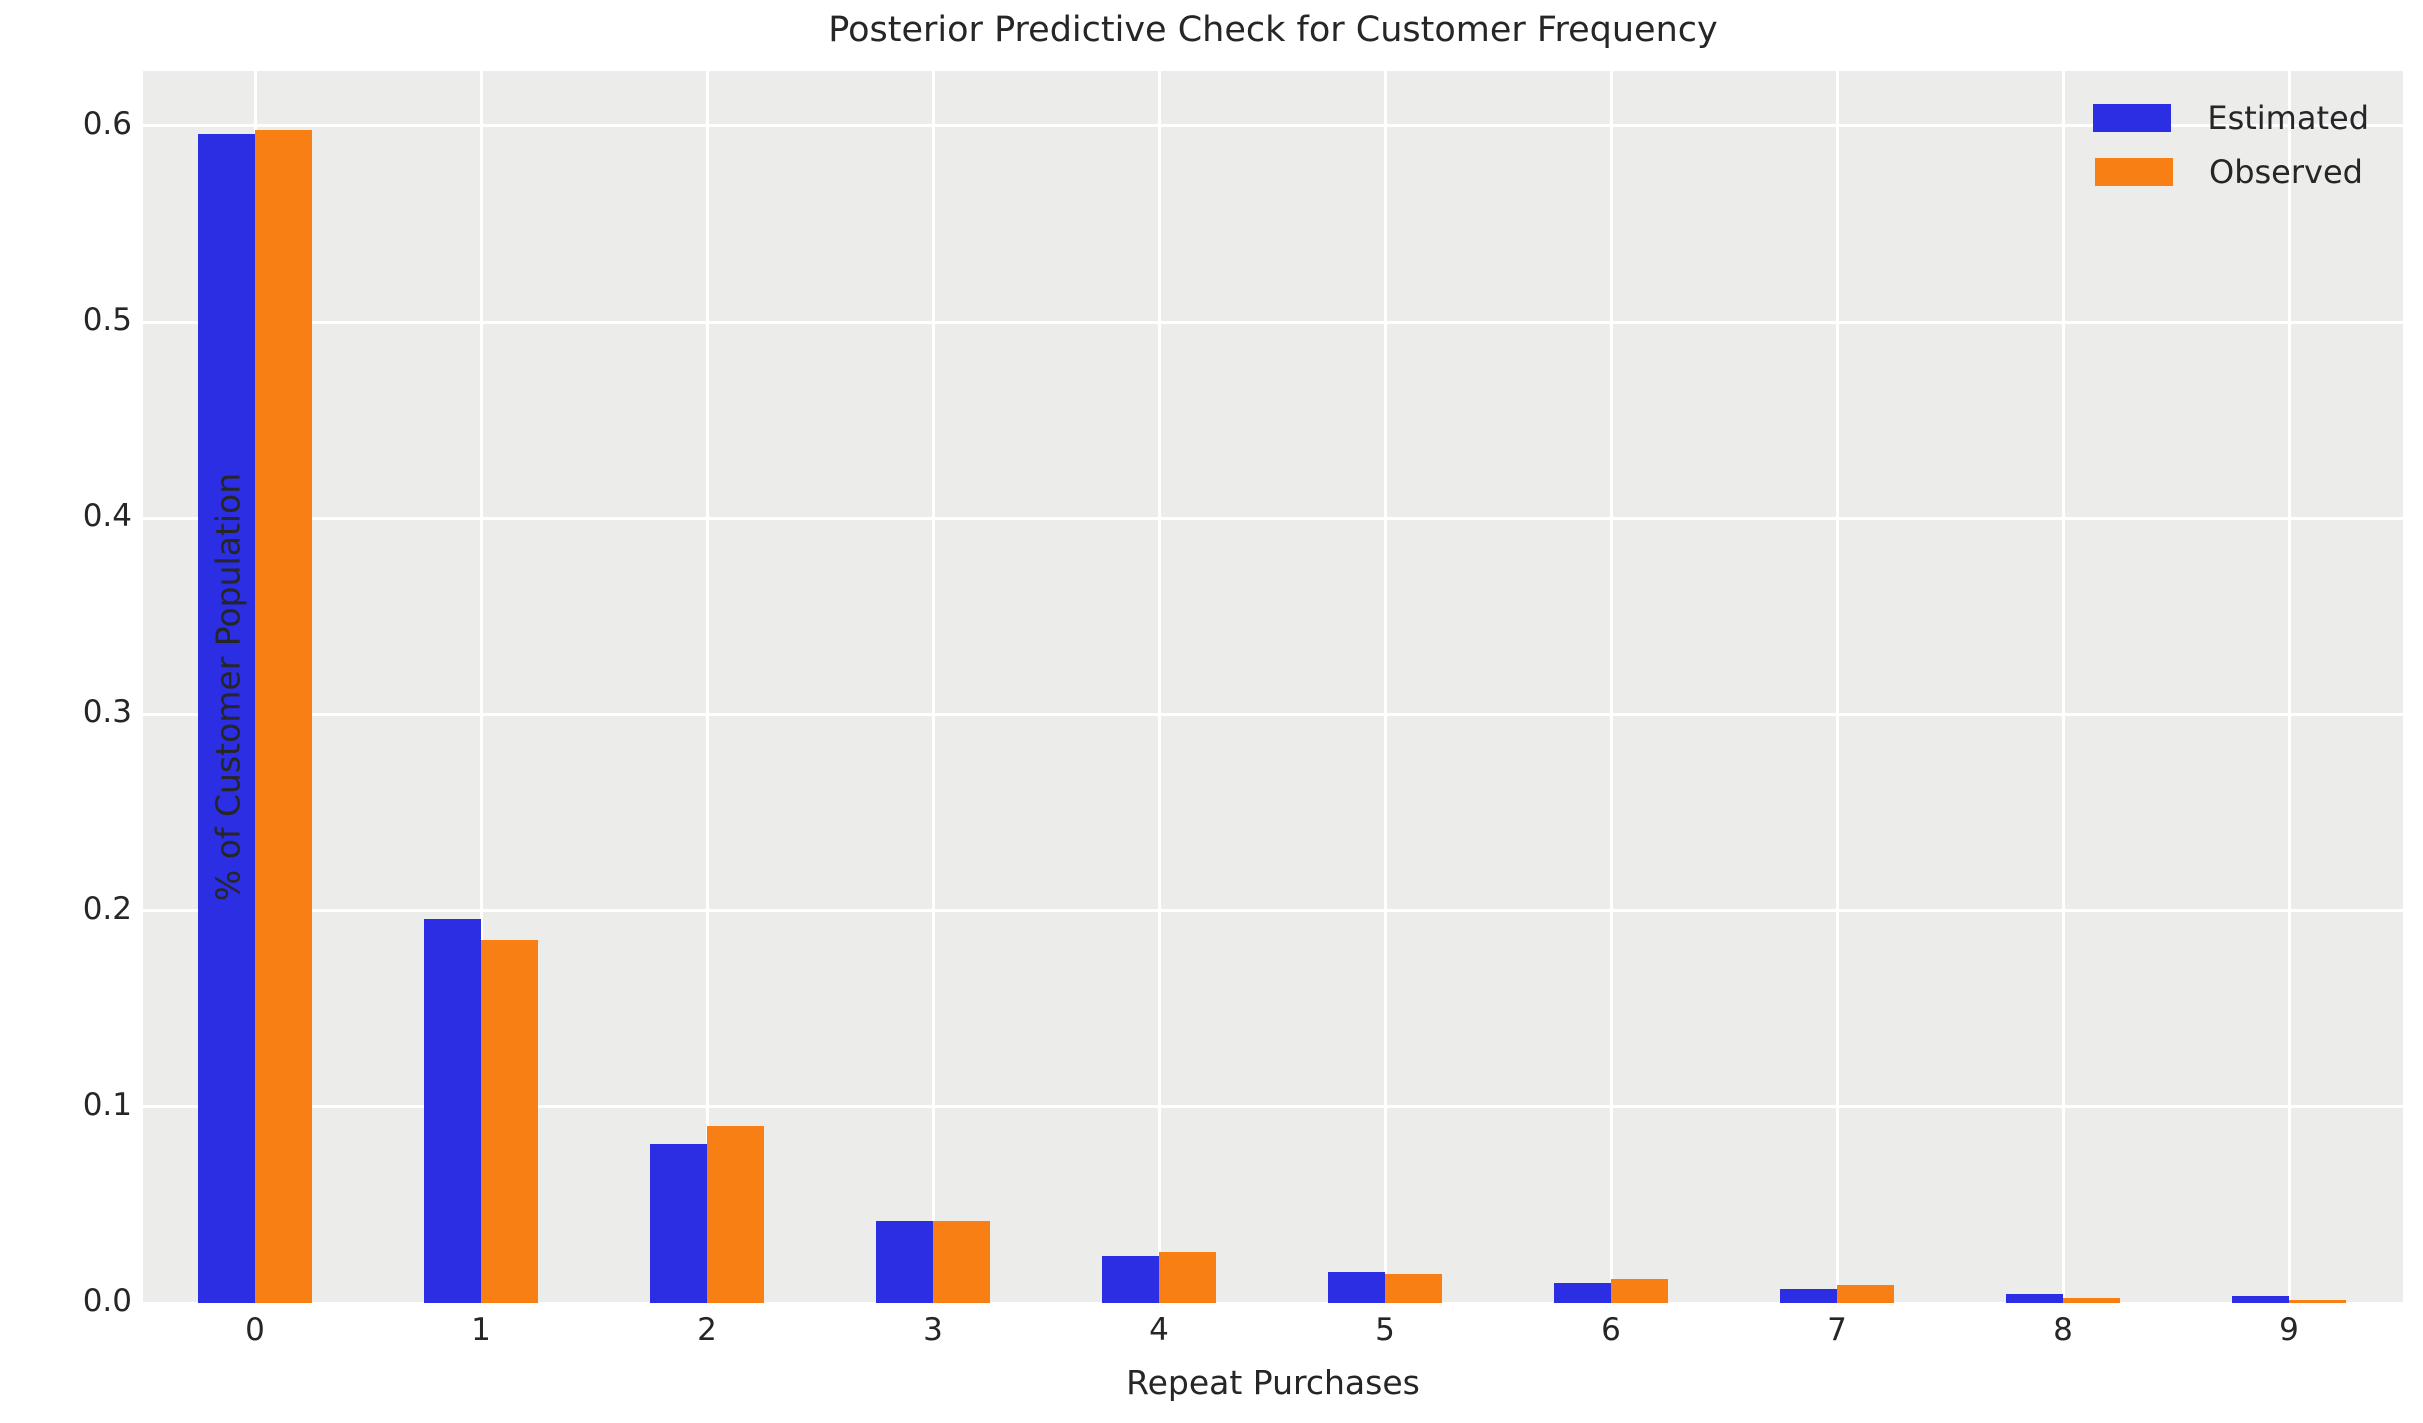  Describe the element at coordinates (1385, 1330) in the screenshot. I see `x-tick-label-5: 5` at that location.